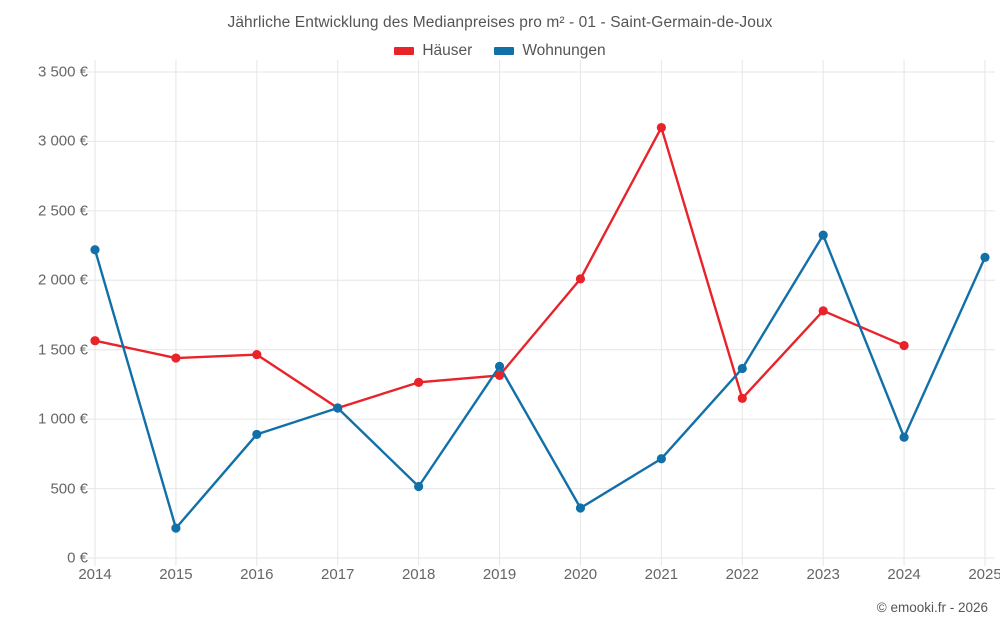 This screenshot has height=625, width=1000. Describe the element at coordinates (419, 486) in the screenshot. I see `data-point-apartments-2018` at that location.